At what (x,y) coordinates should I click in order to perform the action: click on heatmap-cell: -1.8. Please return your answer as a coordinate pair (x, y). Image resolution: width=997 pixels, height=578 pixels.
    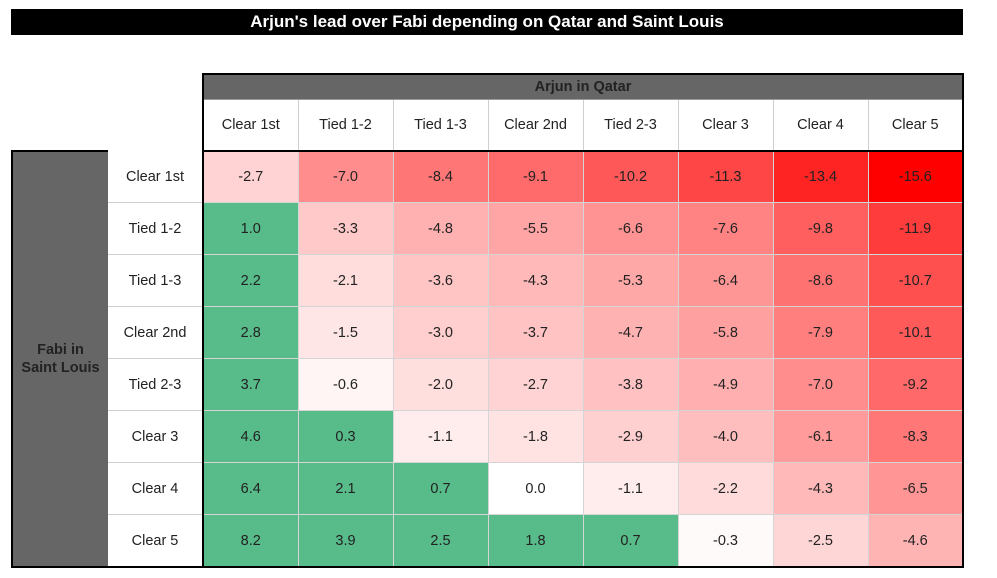
    Looking at the image, I should click on (536, 436).